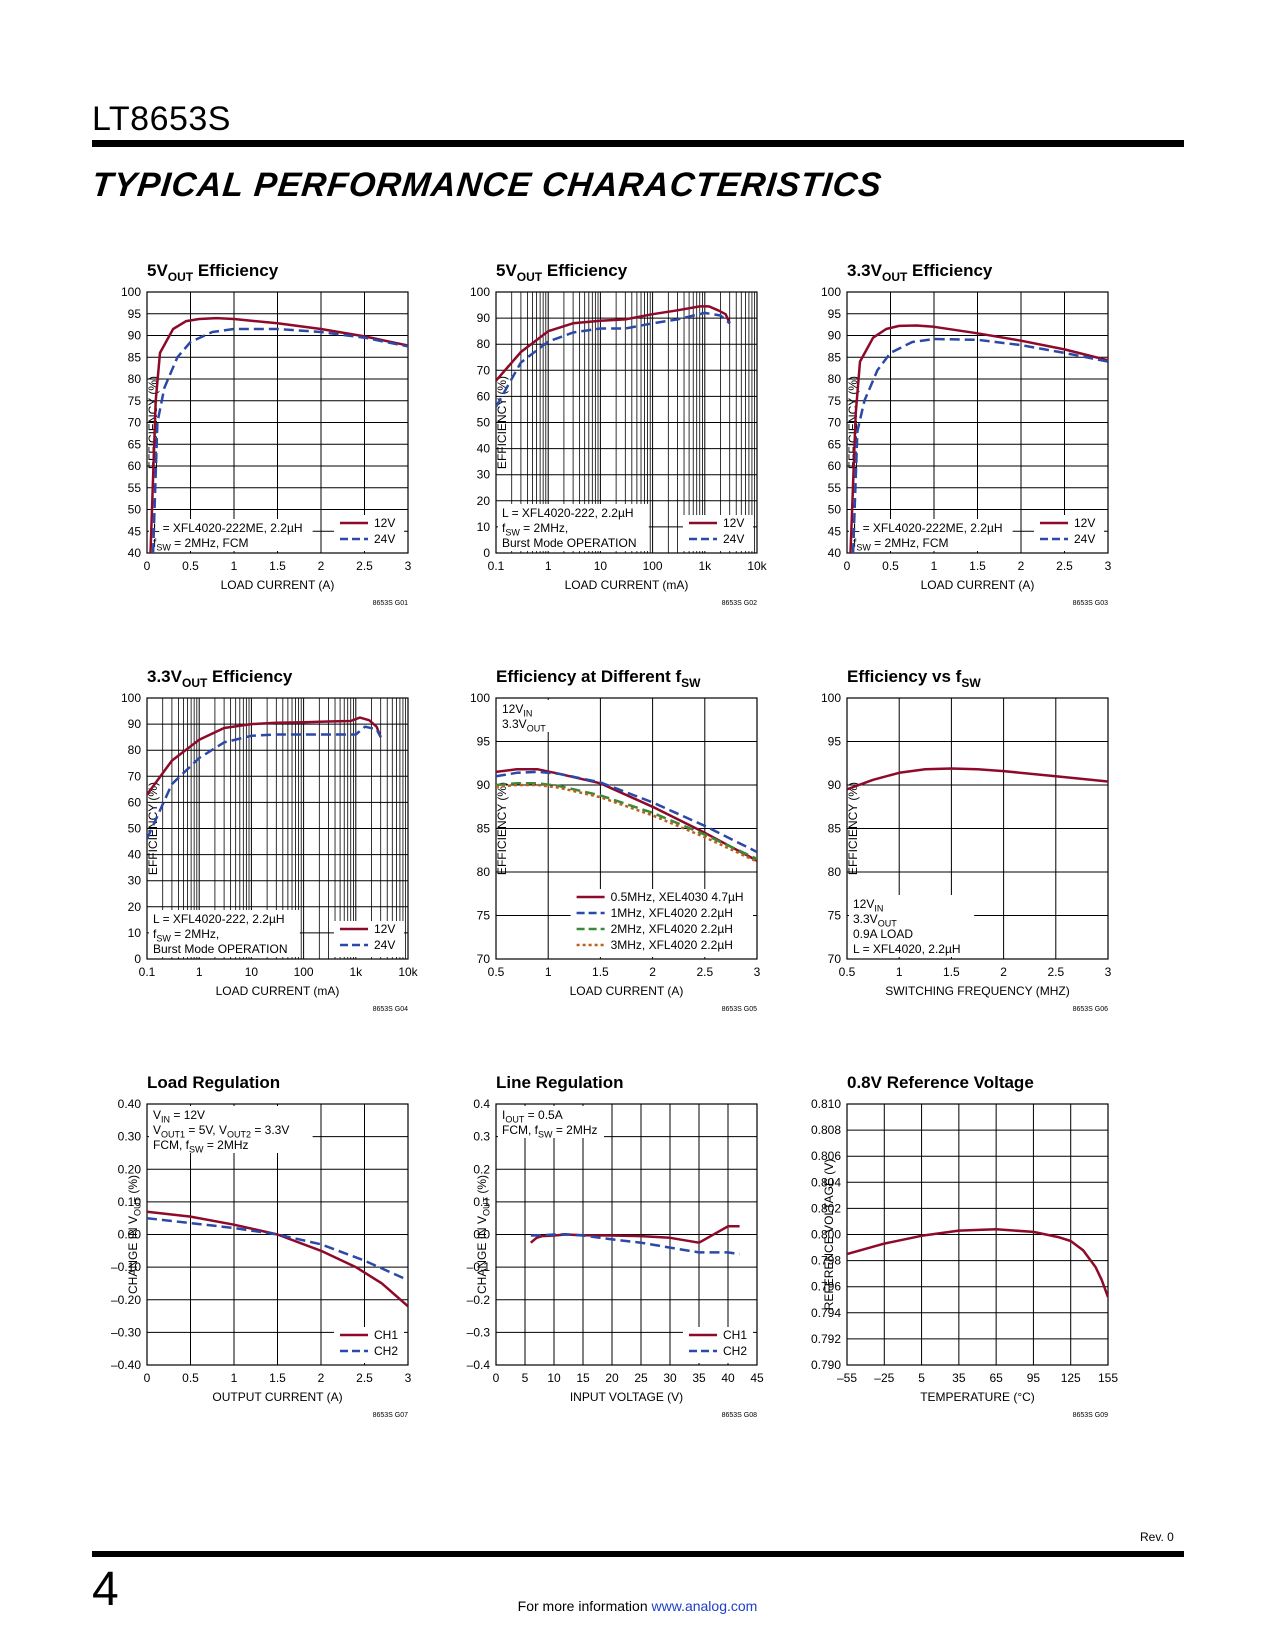 The image size is (1275, 1650). What do you see at coordinates (884, 1378) in the screenshot?
I see `x-tick-label: –25` at bounding box center [884, 1378].